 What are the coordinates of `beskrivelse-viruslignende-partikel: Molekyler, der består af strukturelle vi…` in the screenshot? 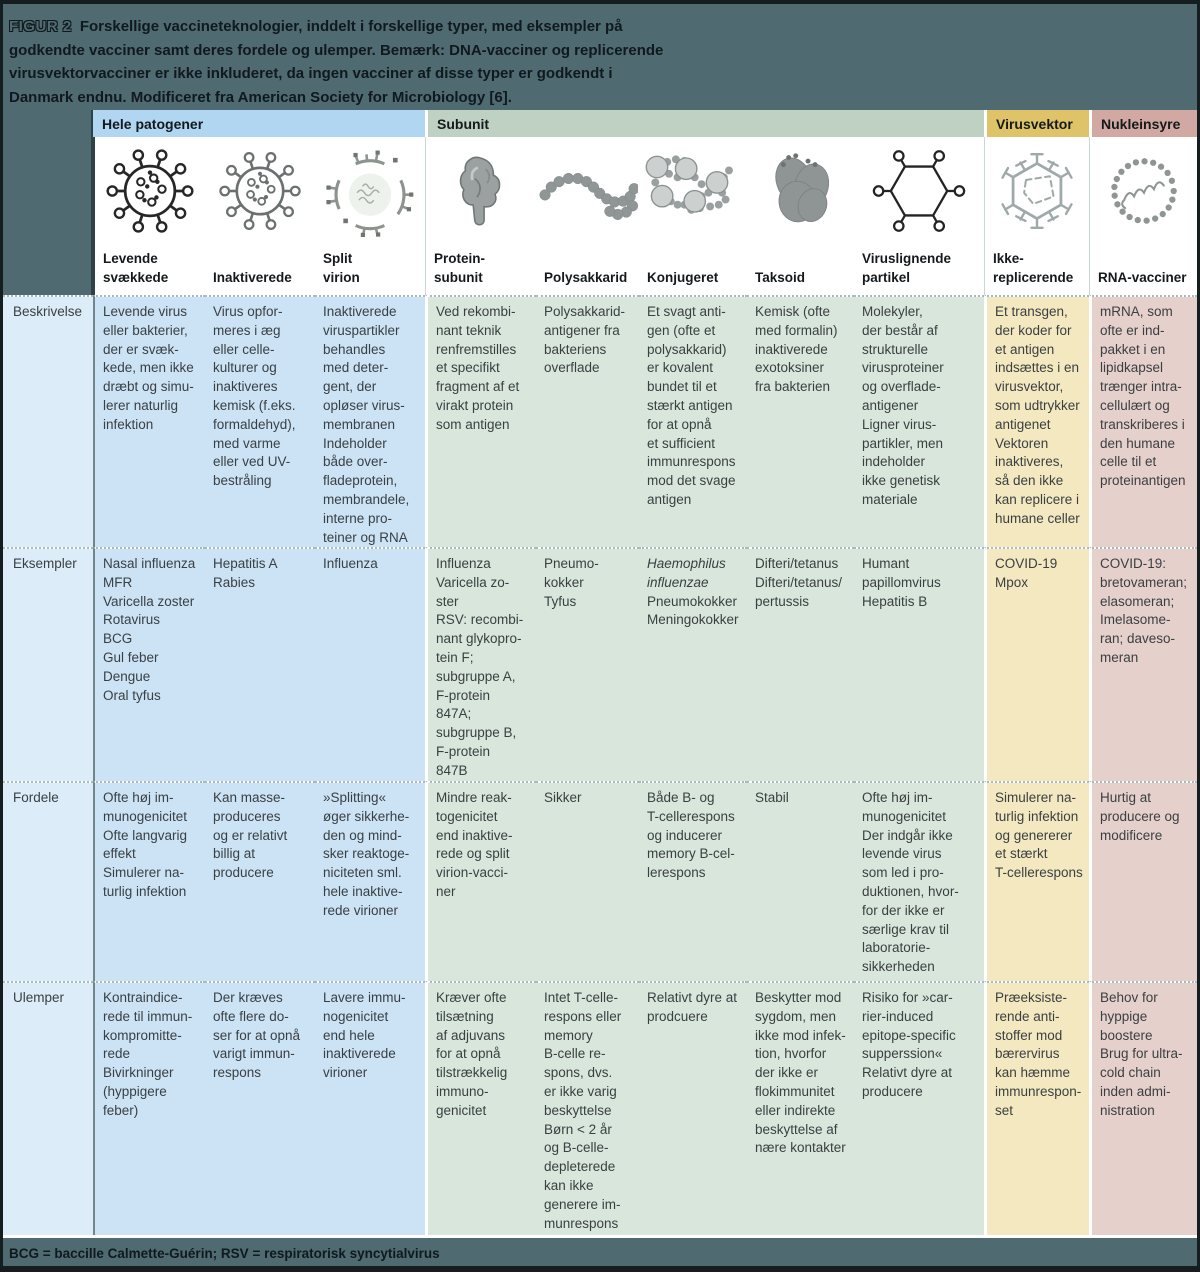 It's located at (919, 421).